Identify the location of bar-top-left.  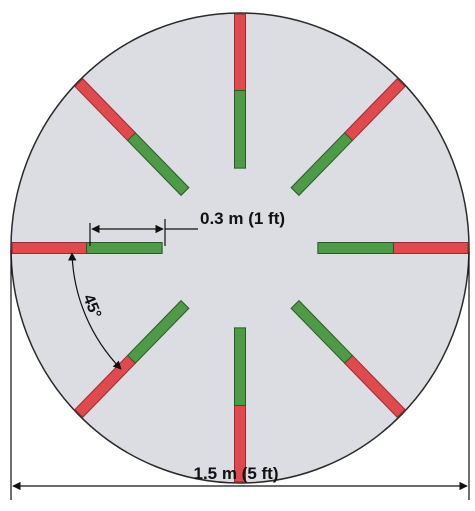
(132, 137).